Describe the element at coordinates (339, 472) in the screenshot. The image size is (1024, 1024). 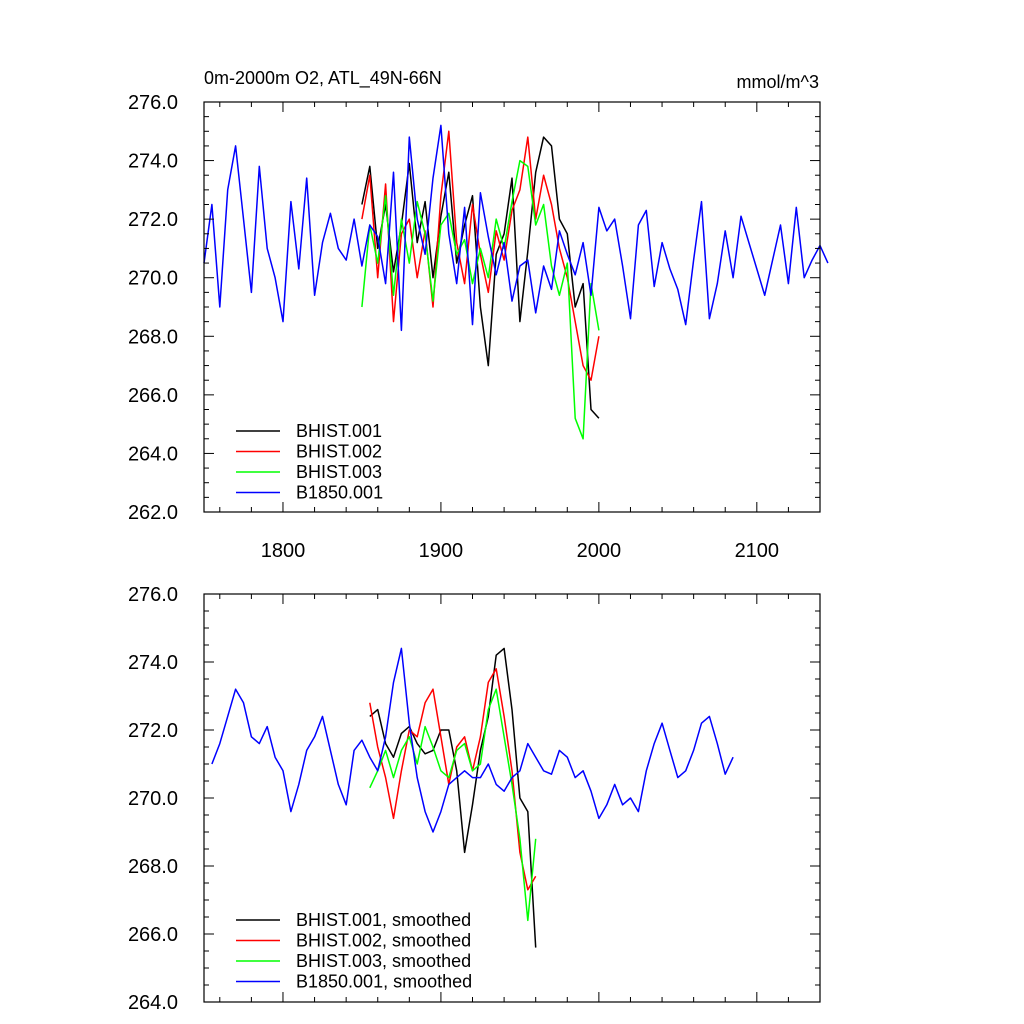
I see `legend-label: BHIST.003` at that location.